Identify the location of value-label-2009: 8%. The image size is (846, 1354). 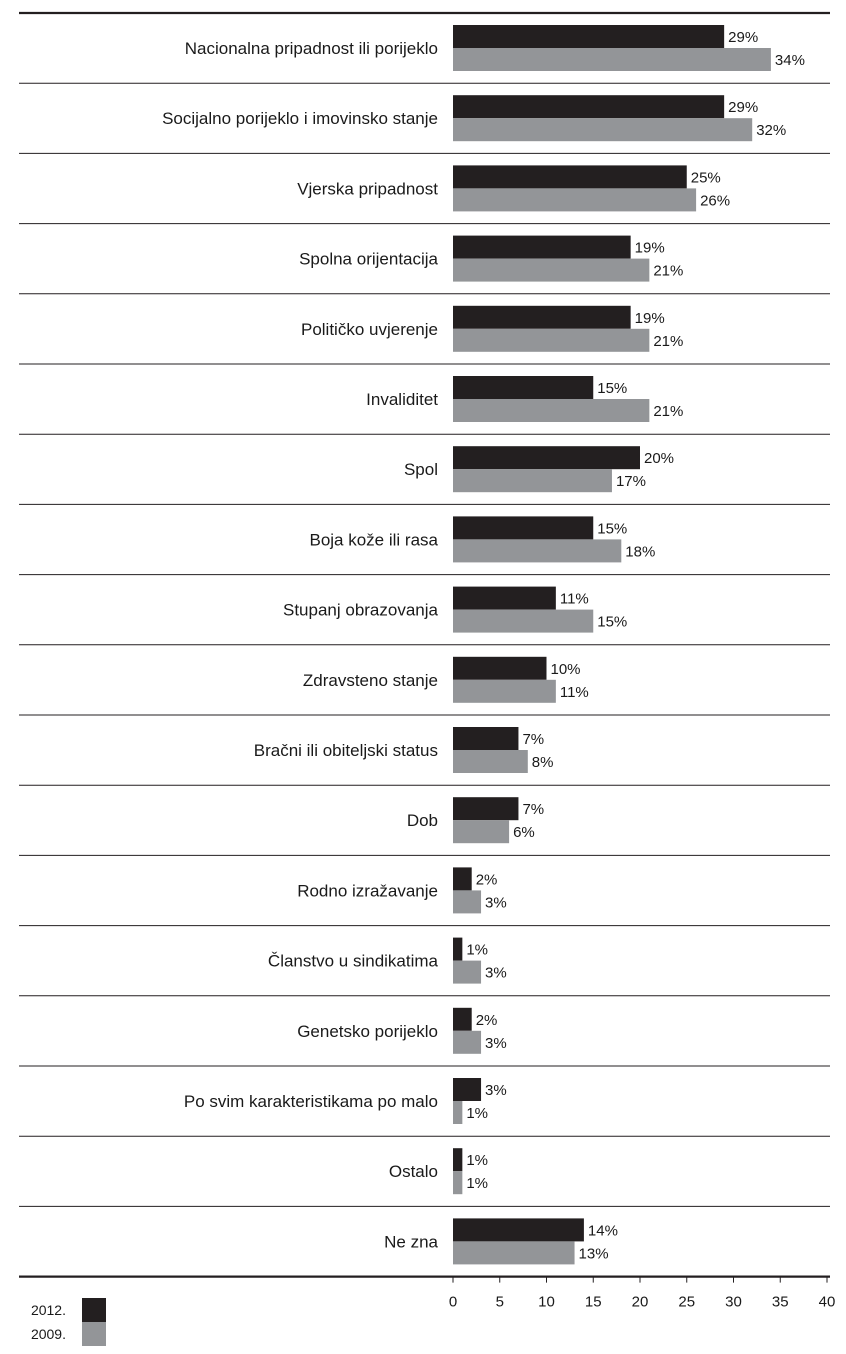
(543, 762).